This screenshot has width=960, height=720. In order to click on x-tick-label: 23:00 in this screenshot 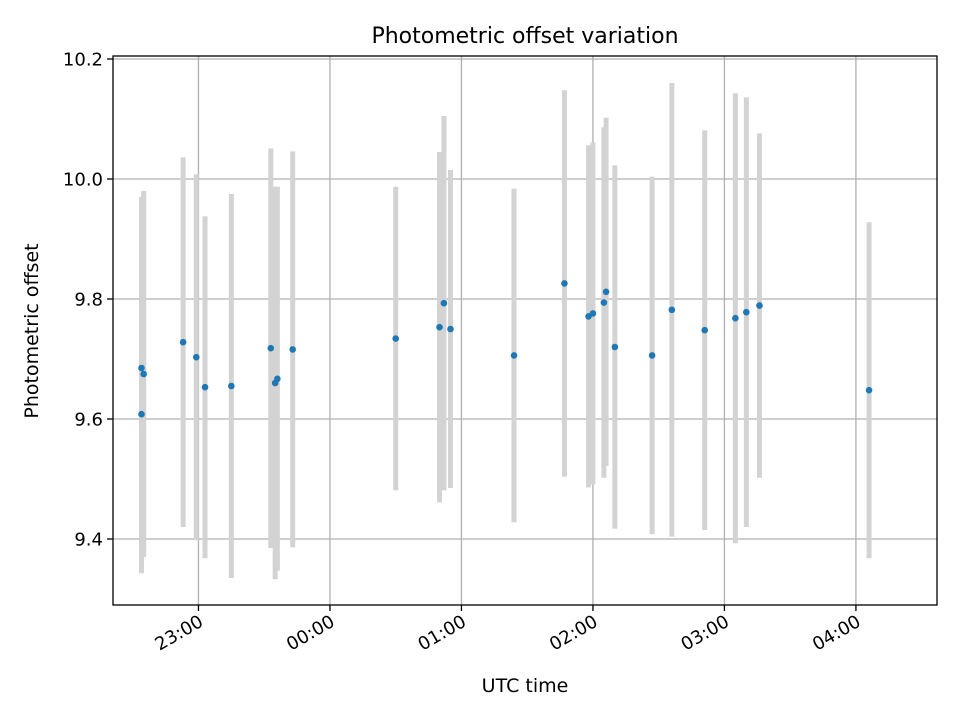, I will do `click(179, 633)`.